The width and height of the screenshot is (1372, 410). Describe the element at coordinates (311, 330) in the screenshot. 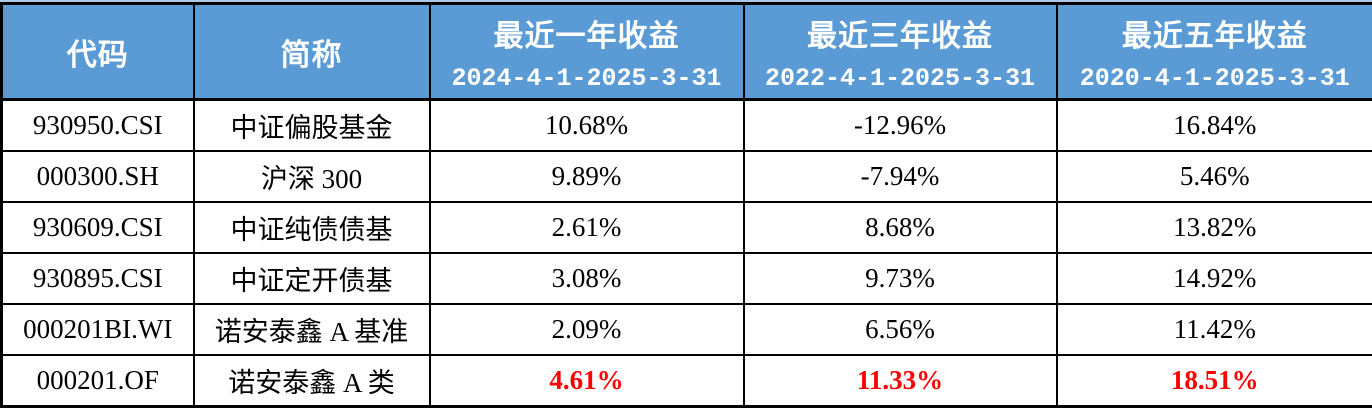

I see `row-name: 诺安泰鑫 A 基准` at that location.